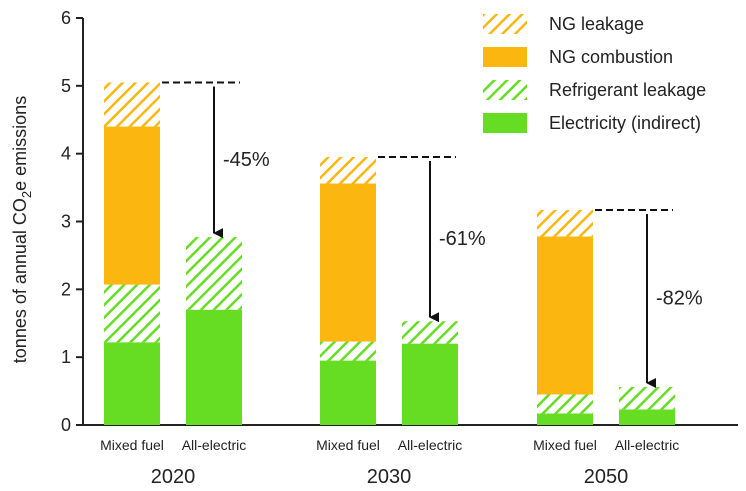  Describe the element at coordinates (66, 154) in the screenshot. I see `y-tick-label: 4` at that location.